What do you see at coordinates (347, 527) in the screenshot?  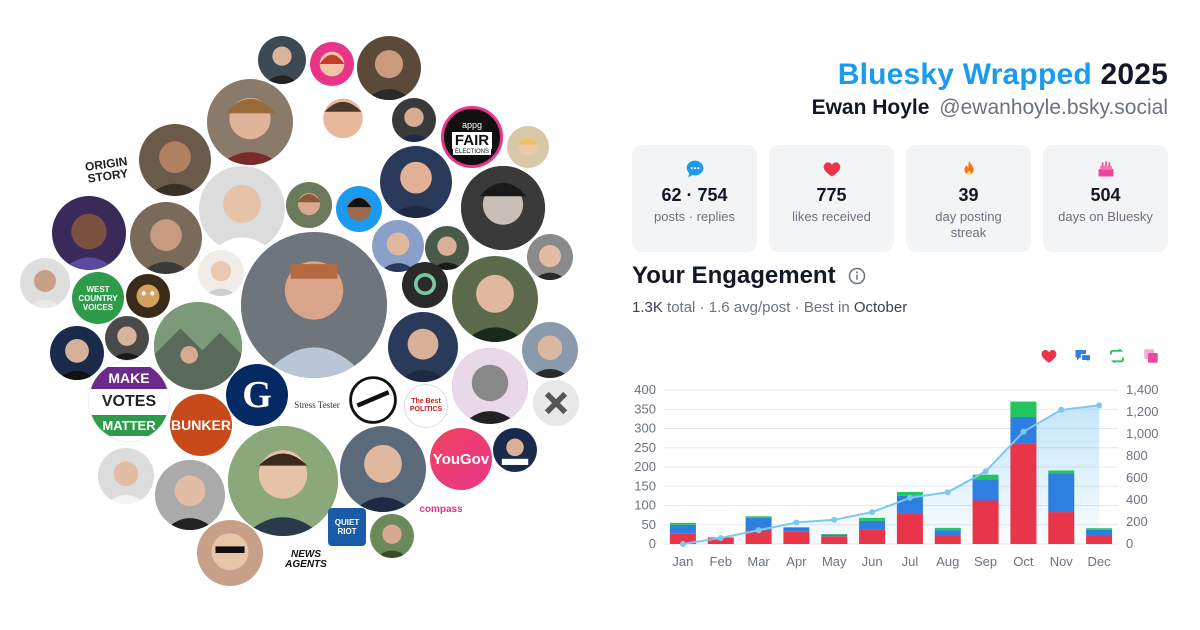 I see `avatar-bubble-quiet-riot: QUIET RIOT` at bounding box center [347, 527].